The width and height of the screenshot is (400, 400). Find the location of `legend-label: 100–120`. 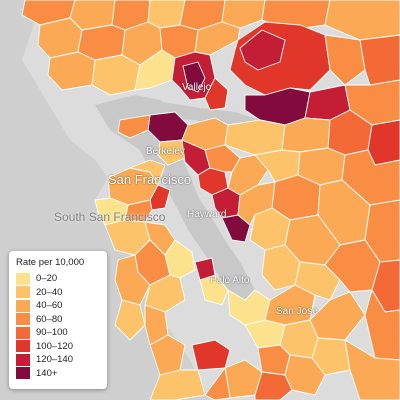

legend-label: 100–120 is located at coordinates (54, 346).